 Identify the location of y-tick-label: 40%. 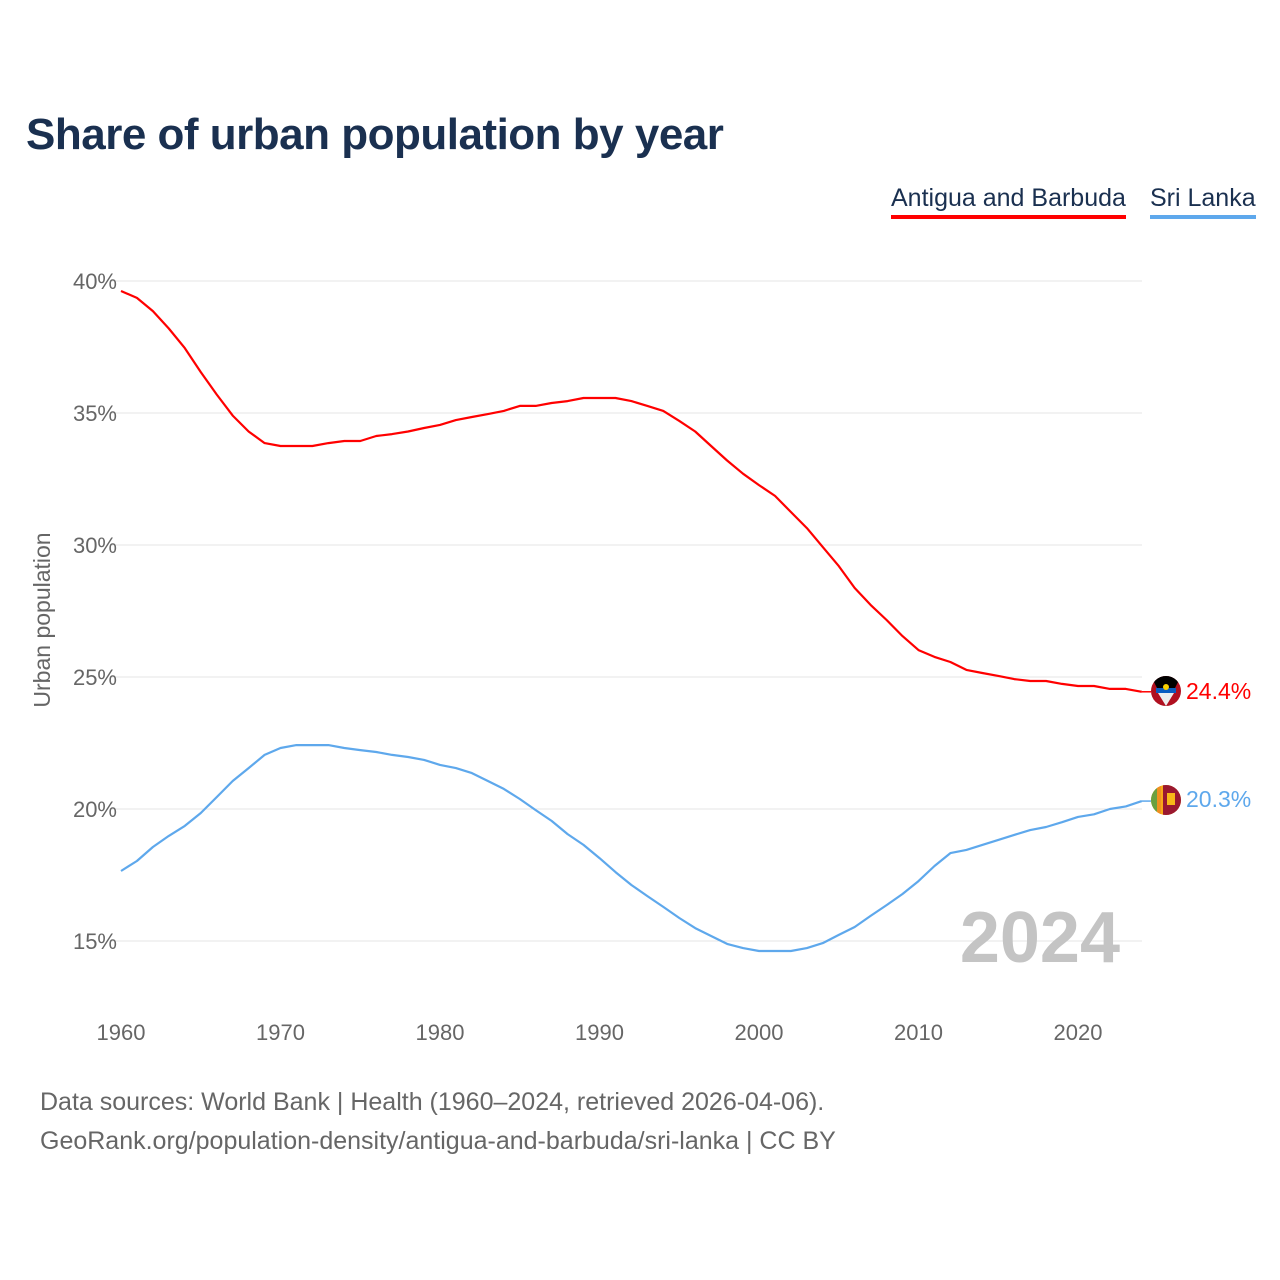
(95, 281).